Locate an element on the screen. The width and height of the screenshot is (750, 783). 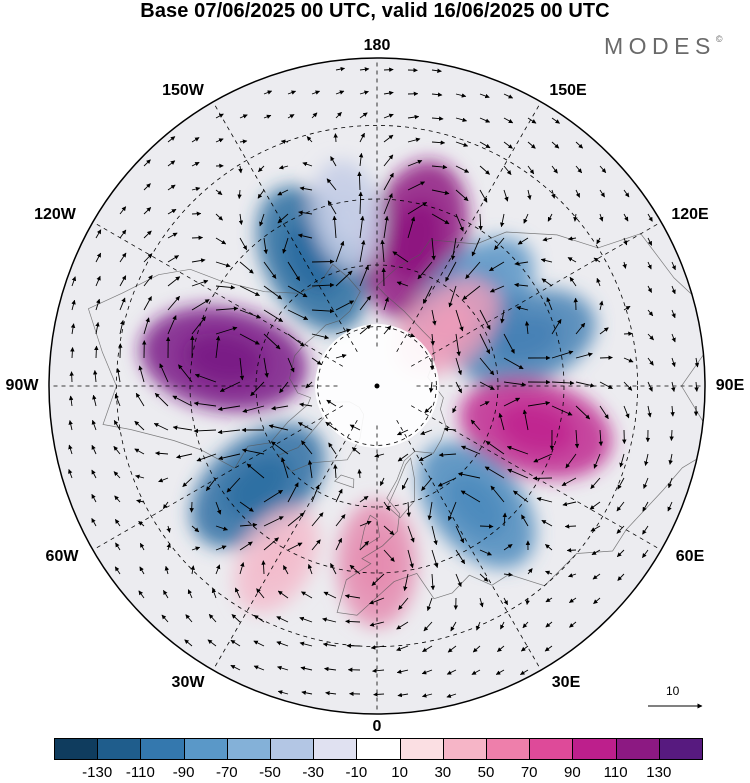
colorbar-tick-label: -130 is located at coordinates (97, 772).